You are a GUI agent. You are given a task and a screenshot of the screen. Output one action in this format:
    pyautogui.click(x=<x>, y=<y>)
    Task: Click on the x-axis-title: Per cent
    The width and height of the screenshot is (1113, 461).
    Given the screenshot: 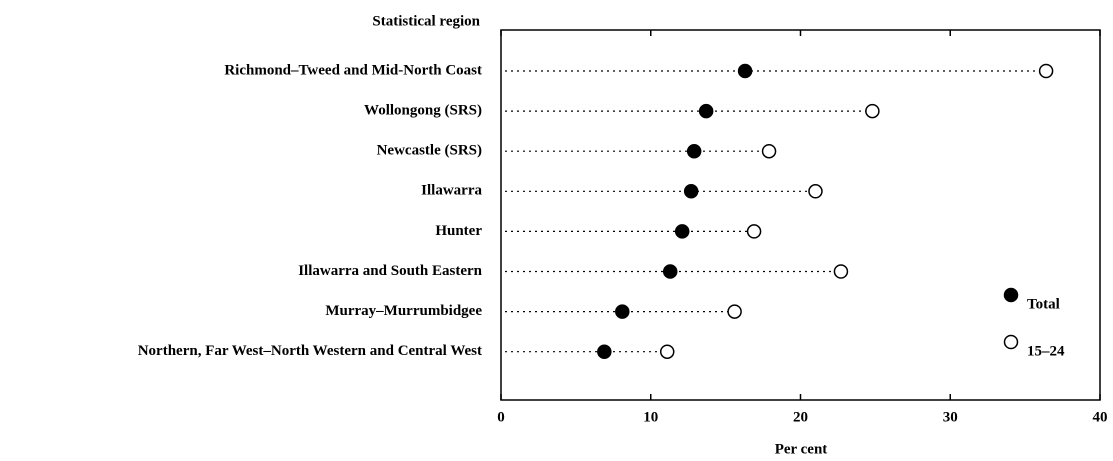 What is the action you would take?
    pyautogui.click(x=801, y=449)
    